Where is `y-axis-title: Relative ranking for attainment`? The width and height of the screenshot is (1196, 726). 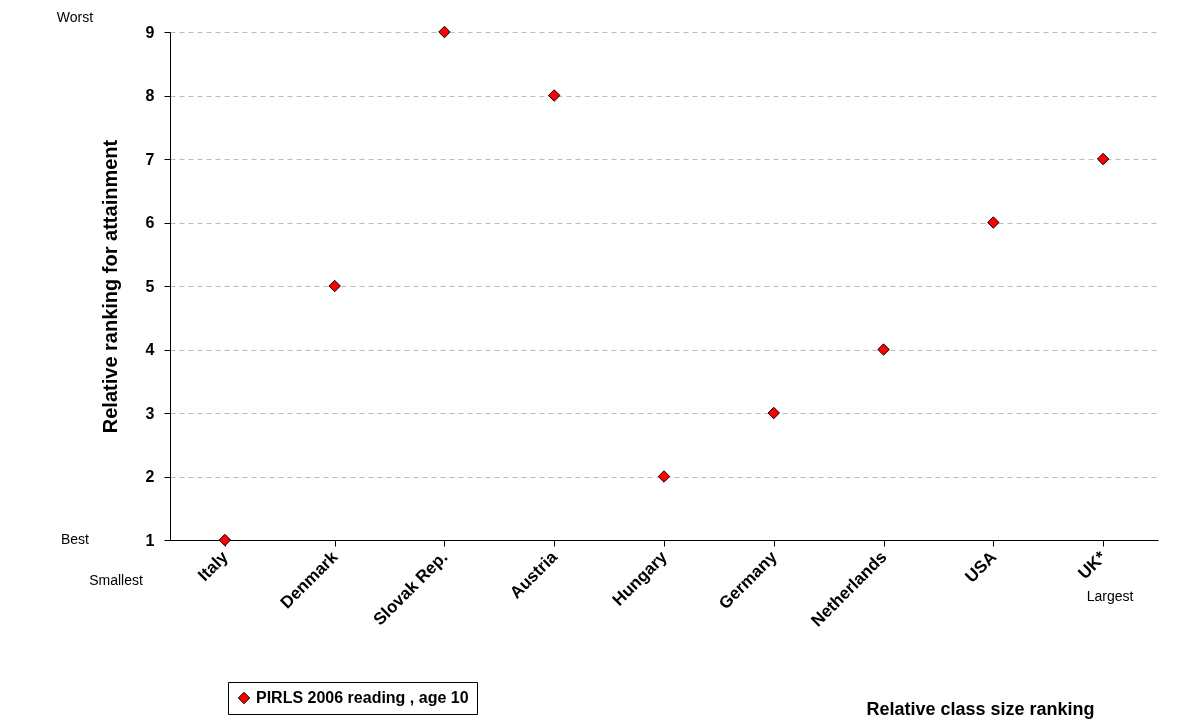 y-axis-title: Relative ranking for attainment is located at coordinates (109, 286).